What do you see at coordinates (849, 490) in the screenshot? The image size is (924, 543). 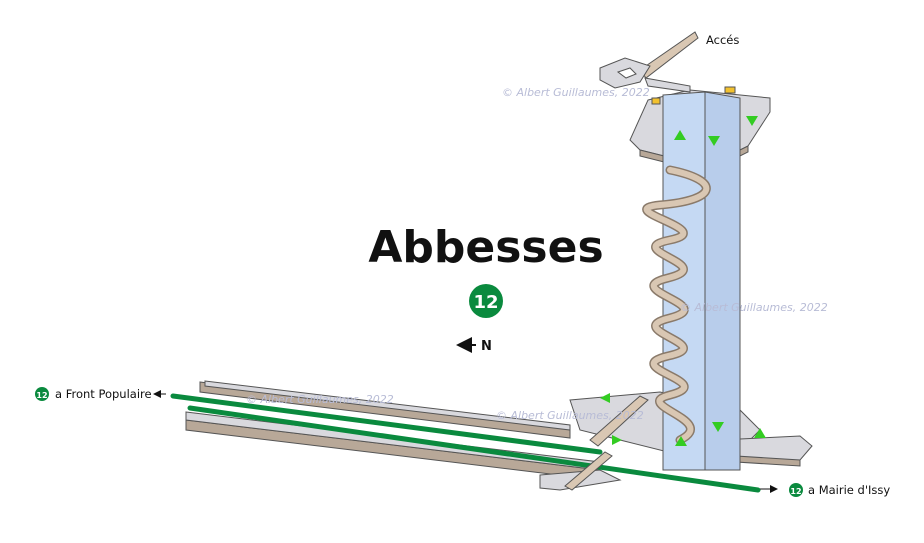 I see `direction-east-label: a Mairie d'Issy` at bounding box center [849, 490].